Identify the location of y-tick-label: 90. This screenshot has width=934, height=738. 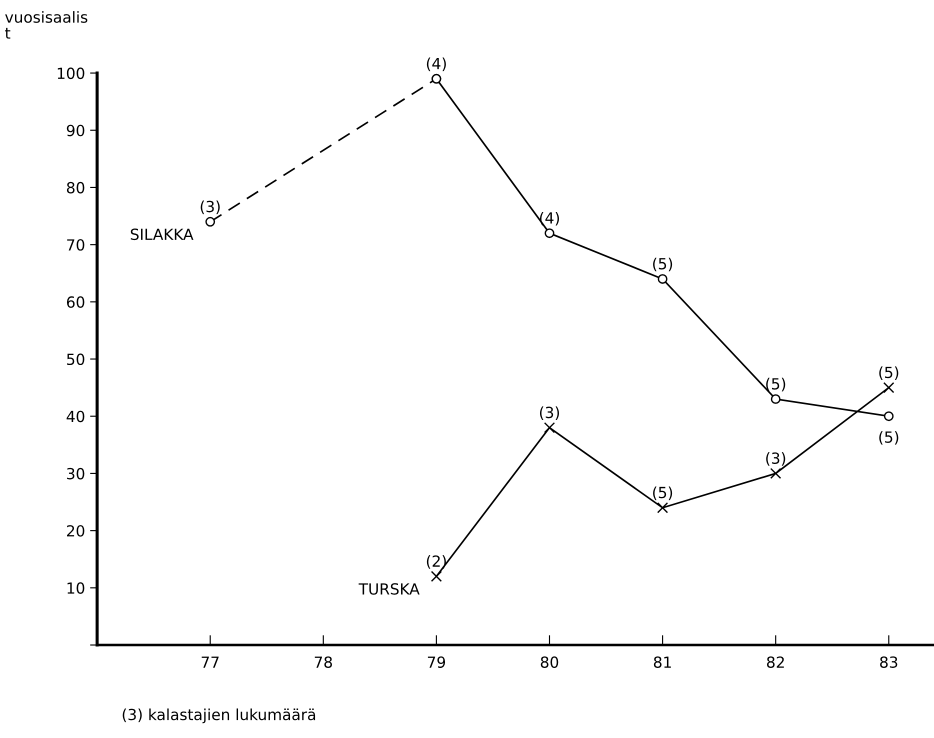
(75, 130).